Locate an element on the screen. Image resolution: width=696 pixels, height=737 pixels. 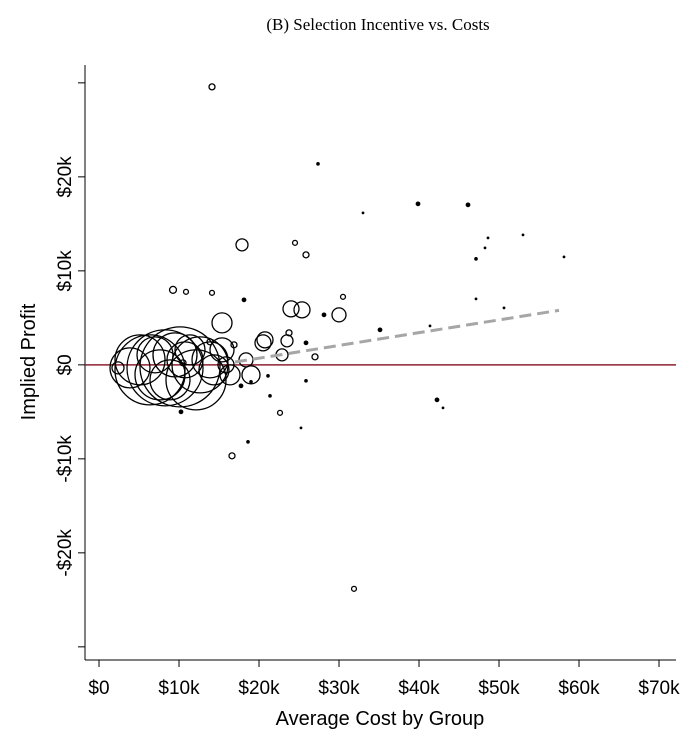
x-tick-label: $0 is located at coordinates (98, 688).